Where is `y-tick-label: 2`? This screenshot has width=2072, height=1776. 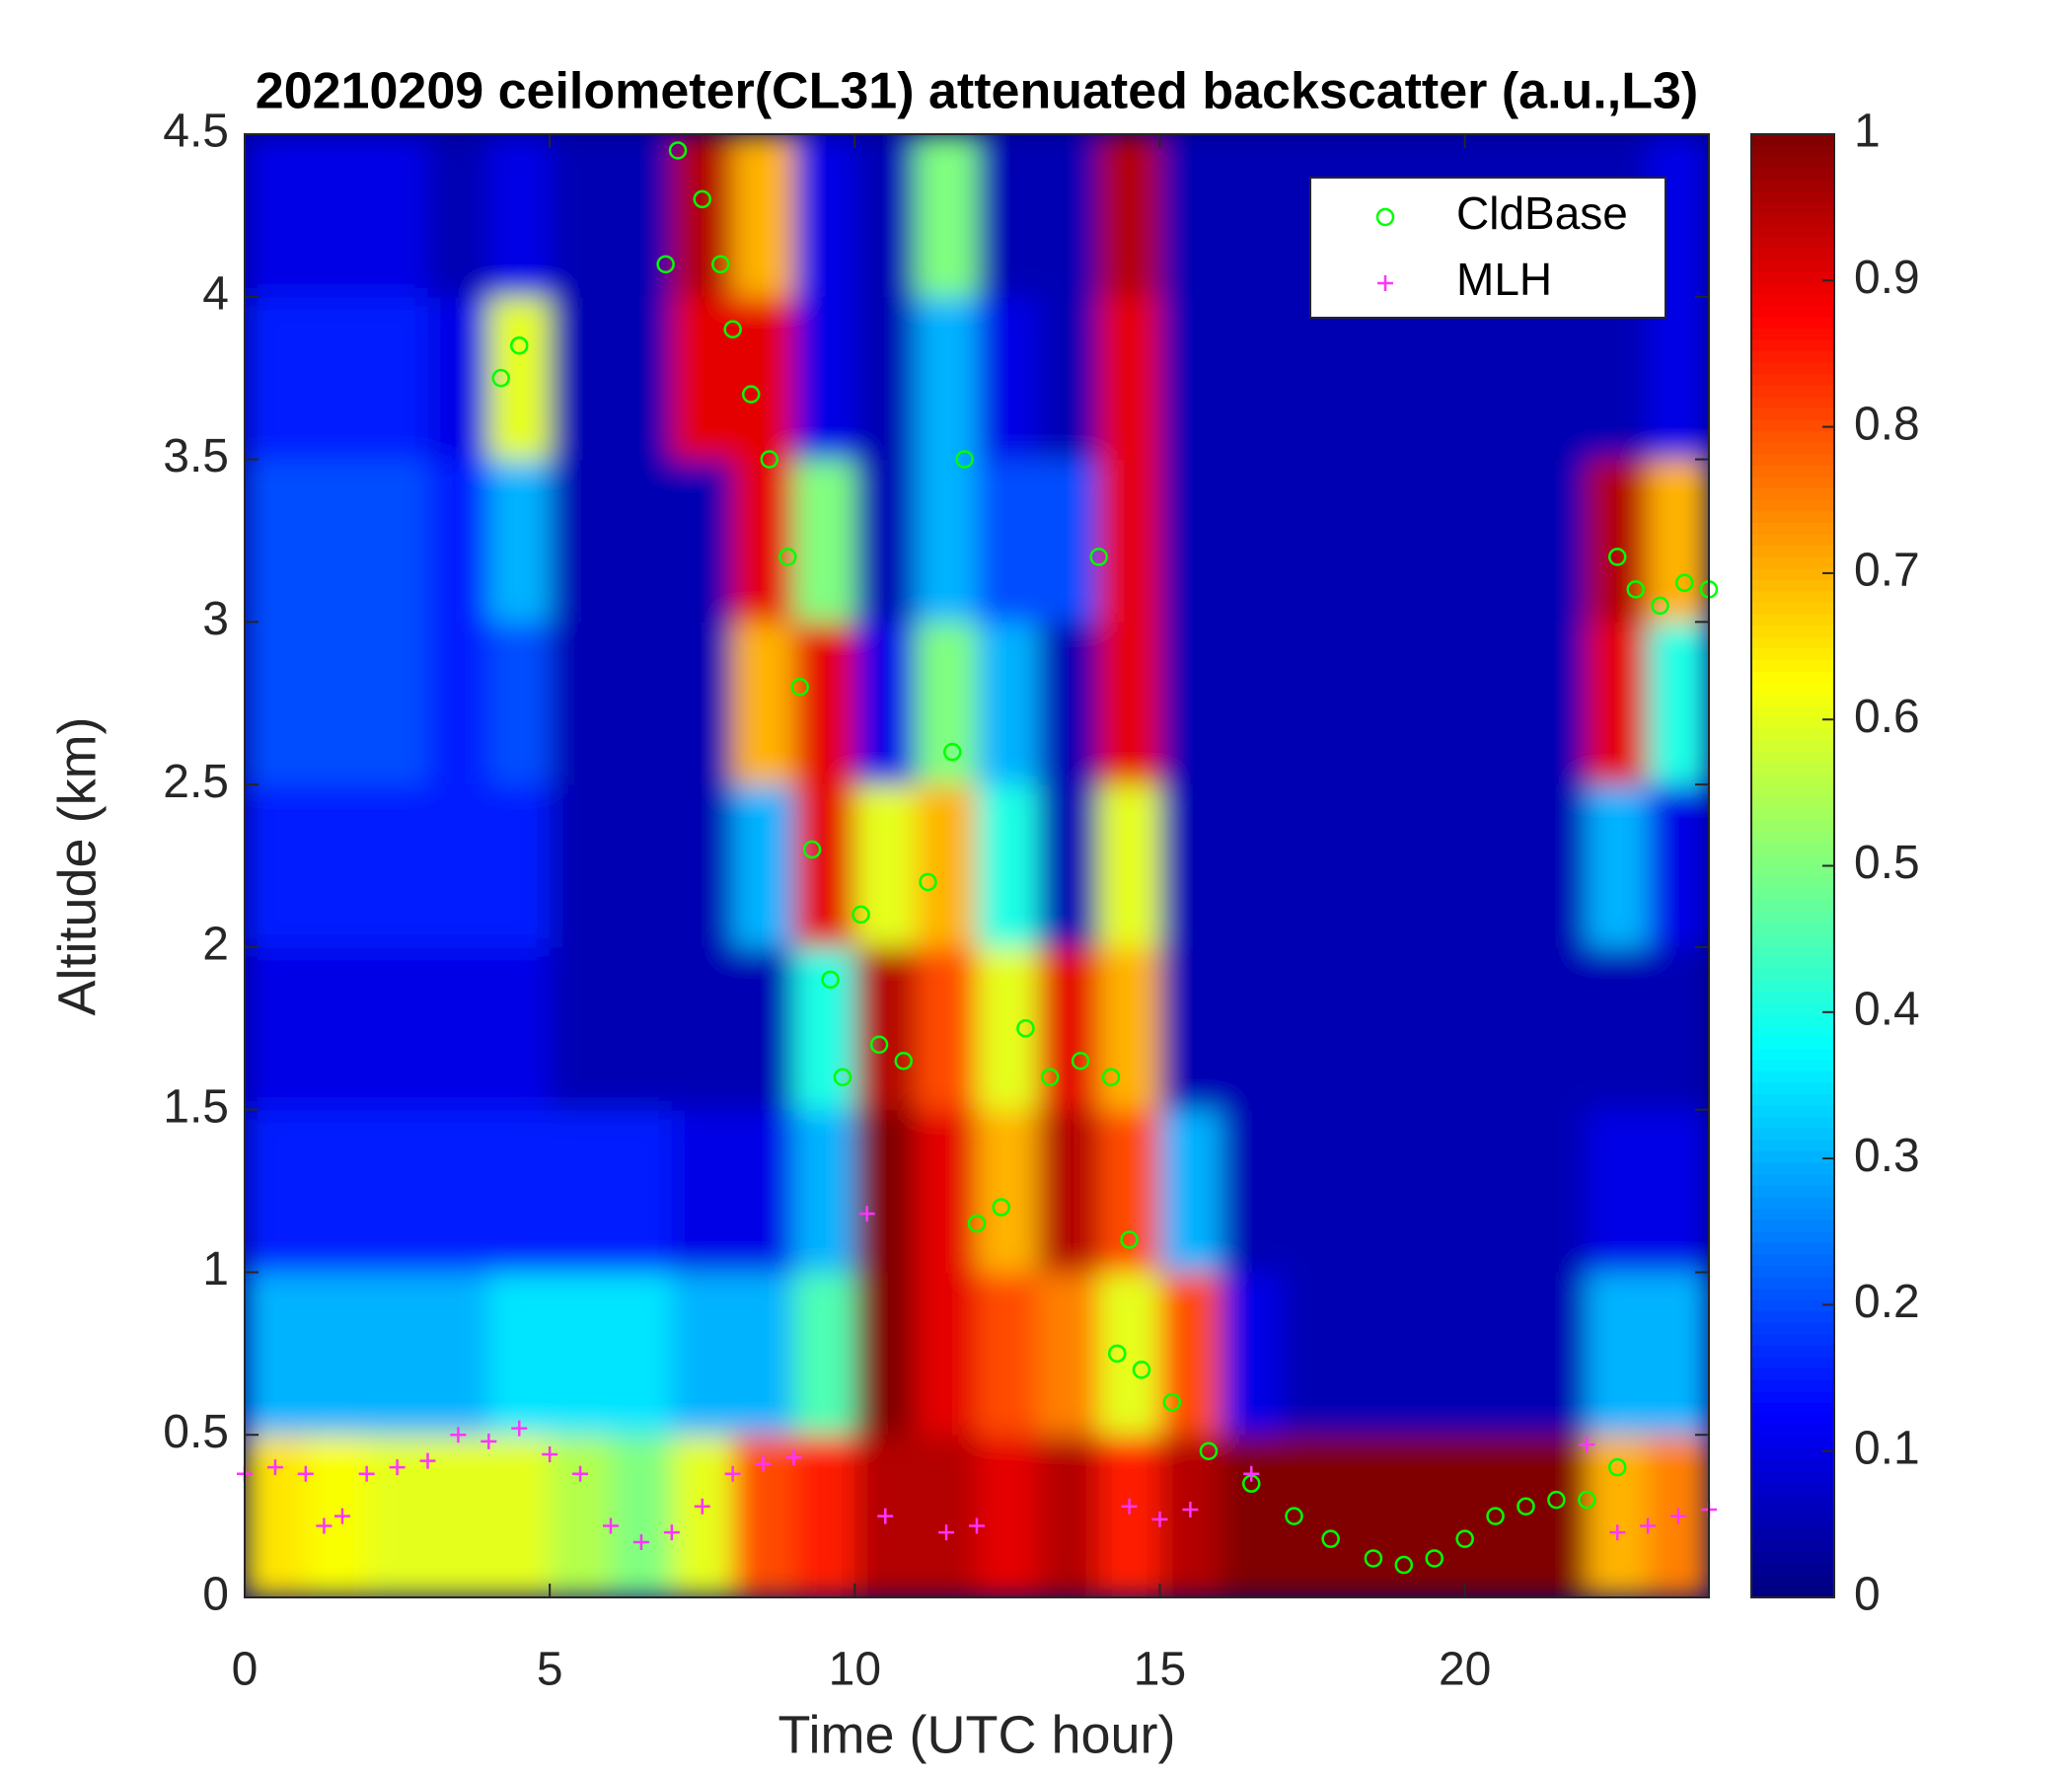 y-tick-label: 2 is located at coordinates (216, 945).